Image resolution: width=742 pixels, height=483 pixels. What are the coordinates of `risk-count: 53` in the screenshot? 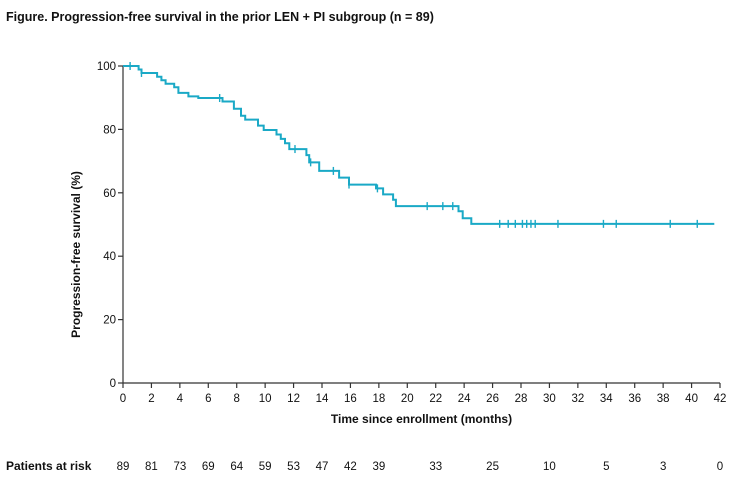 It's located at (293, 467).